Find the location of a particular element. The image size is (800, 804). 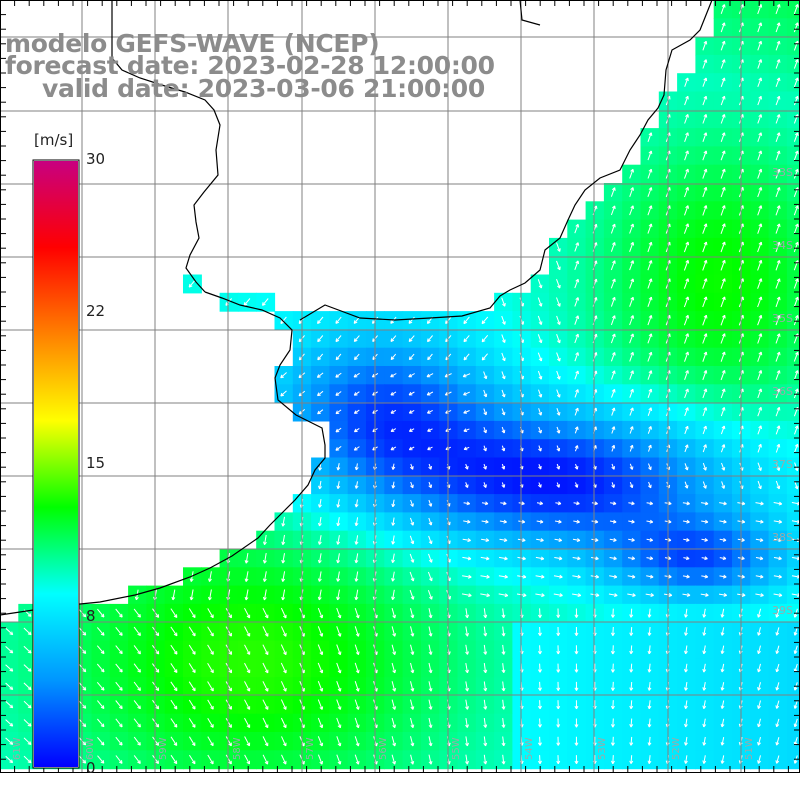

lon-label: 59W is located at coordinates (163, 748).